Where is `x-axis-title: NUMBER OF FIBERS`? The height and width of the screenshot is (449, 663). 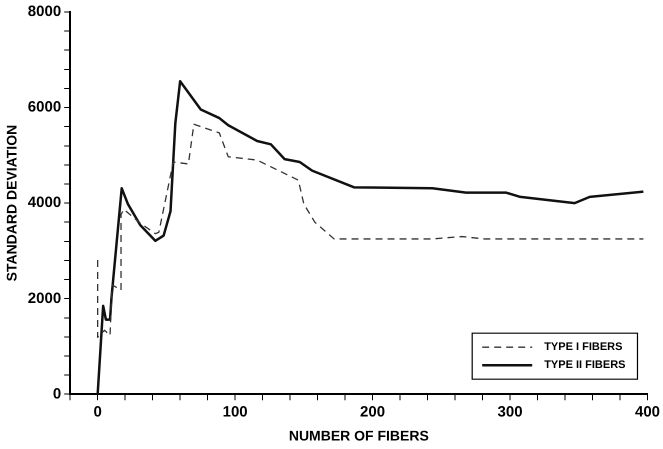 x-axis-title: NUMBER OF FIBERS is located at coordinates (358, 435).